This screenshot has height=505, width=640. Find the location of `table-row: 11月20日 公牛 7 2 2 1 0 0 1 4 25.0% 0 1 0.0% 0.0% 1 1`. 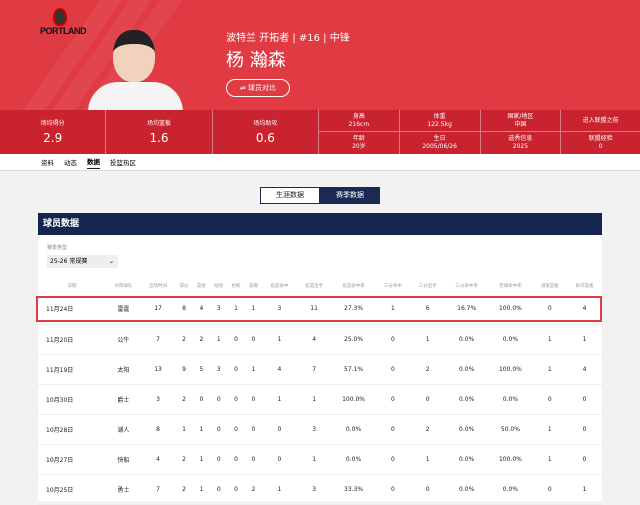

table-row: 11月20日 公牛 7 2 2 1 0 0 1 4 25.0% 0 1 0.0% 0.0% 1 1 is located at coordinates (320, 339).